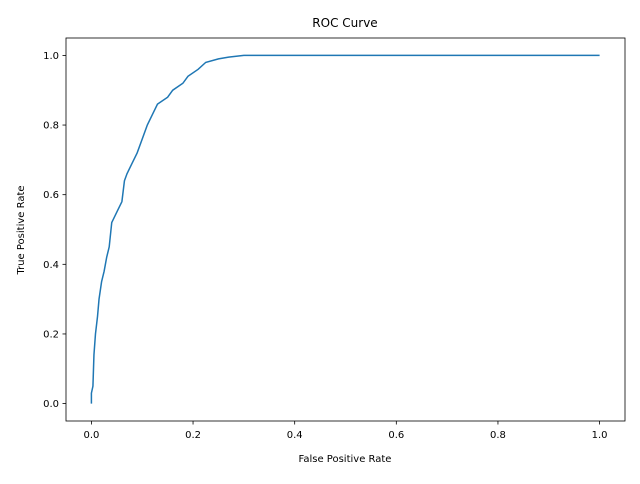  Describe the element at coordinates (51, 126) in the screenshot. I see `y-tick-label: 0.8` at that location.